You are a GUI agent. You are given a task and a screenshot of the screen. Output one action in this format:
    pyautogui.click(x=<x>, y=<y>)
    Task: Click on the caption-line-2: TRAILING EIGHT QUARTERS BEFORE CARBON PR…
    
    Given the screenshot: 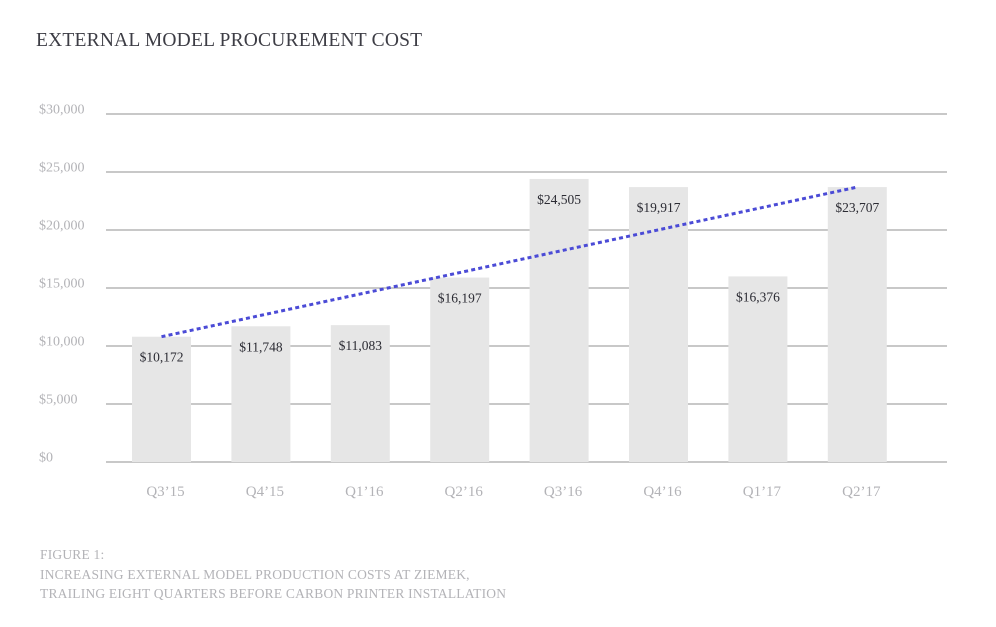 What is the action you would take?
    pyautogui.click(x=273, y=593)
    